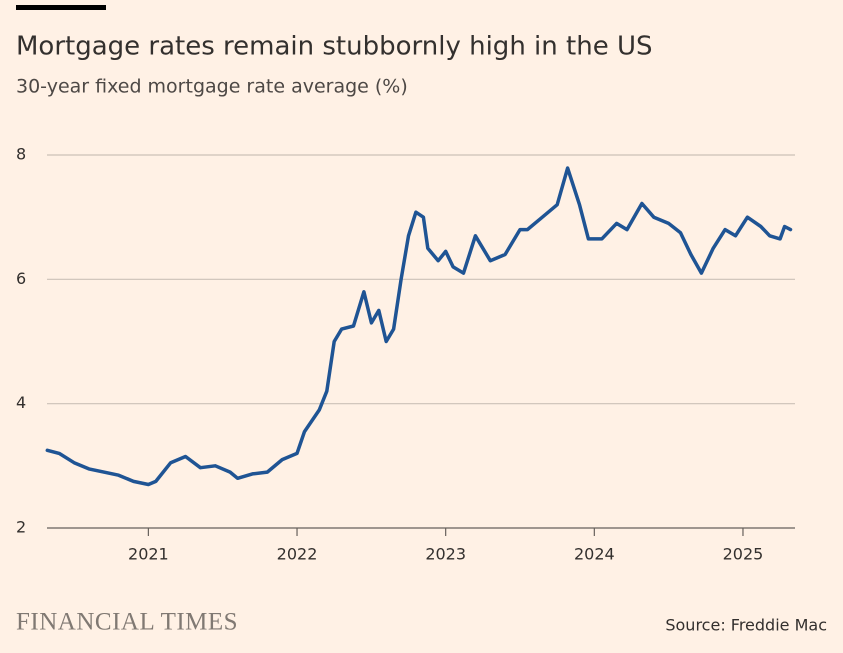  I want to click on y-tick-label: 4, so click(21, 402).